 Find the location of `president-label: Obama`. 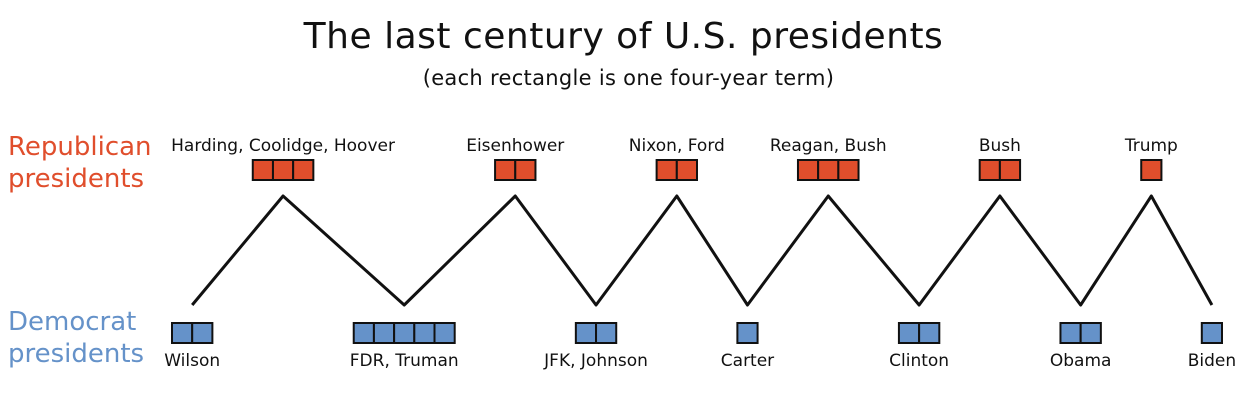

president-label: Obama is located at coordinates (1081, 361).